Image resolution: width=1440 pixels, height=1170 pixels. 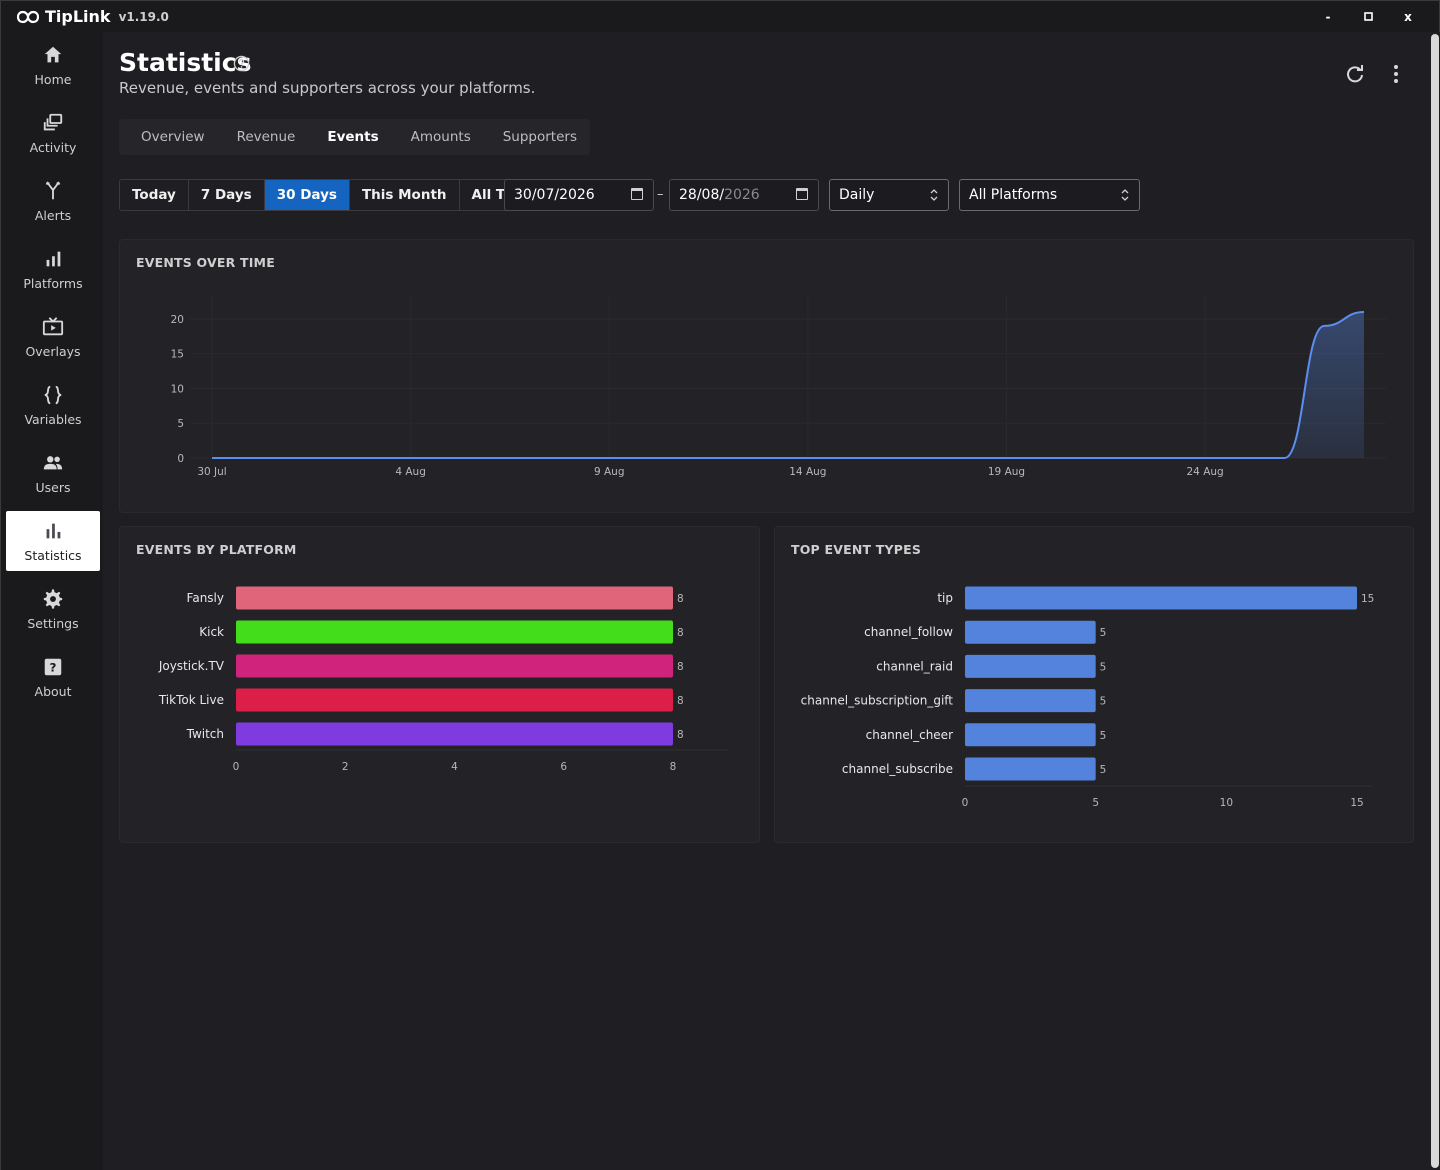 I want to click on activity-icon, so click(x=53, y=121).